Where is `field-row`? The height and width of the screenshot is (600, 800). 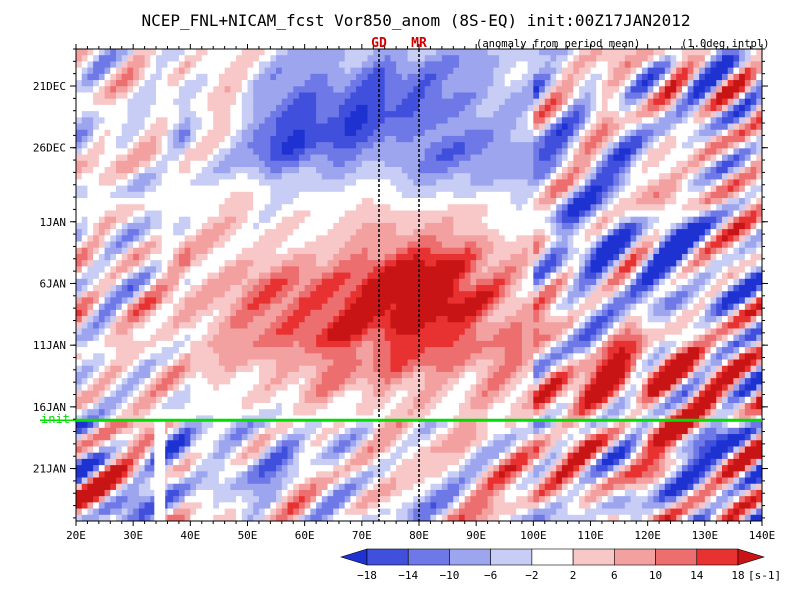 field-row is located at coordinates (419, 127).